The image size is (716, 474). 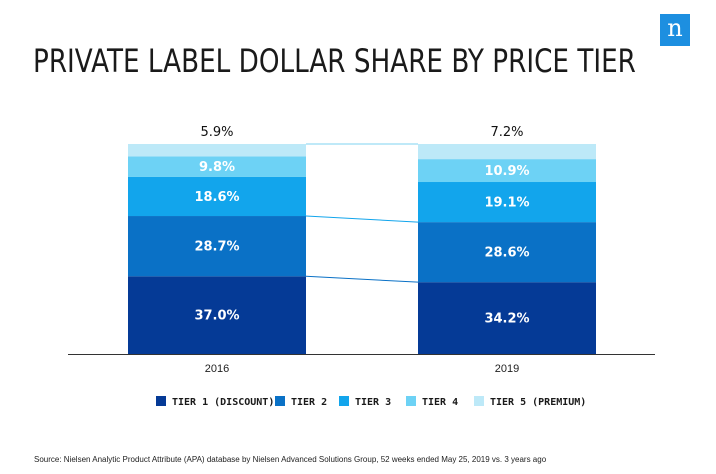 What do you see at coordinates (507, 369) in the screenshot?
I see `x-tick-label: 2019` at bounding box center [507, 369].